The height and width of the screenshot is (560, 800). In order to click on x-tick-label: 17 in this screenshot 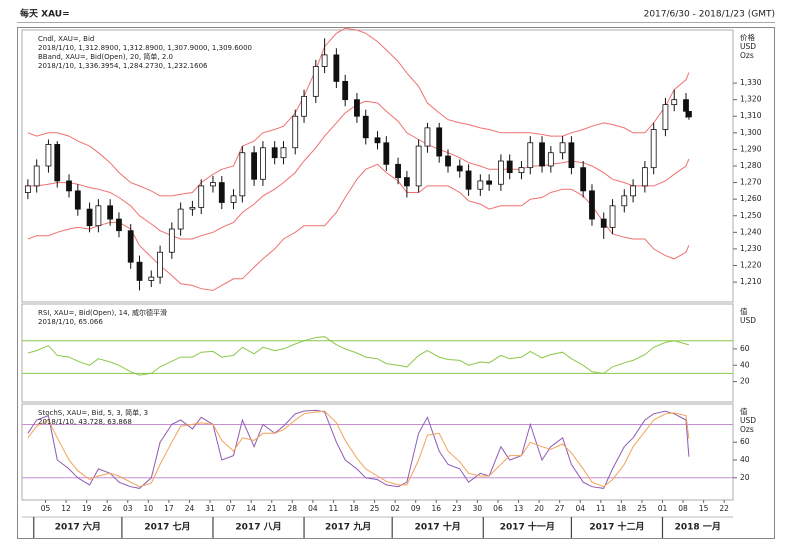, I will do `click(169, 508)`.